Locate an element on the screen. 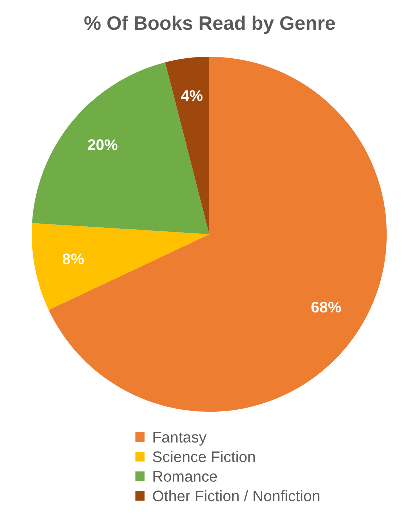 Image resolution: width=420 pixels, height=519 pixels. data-label: 68% is located at coordinates (327, 307).